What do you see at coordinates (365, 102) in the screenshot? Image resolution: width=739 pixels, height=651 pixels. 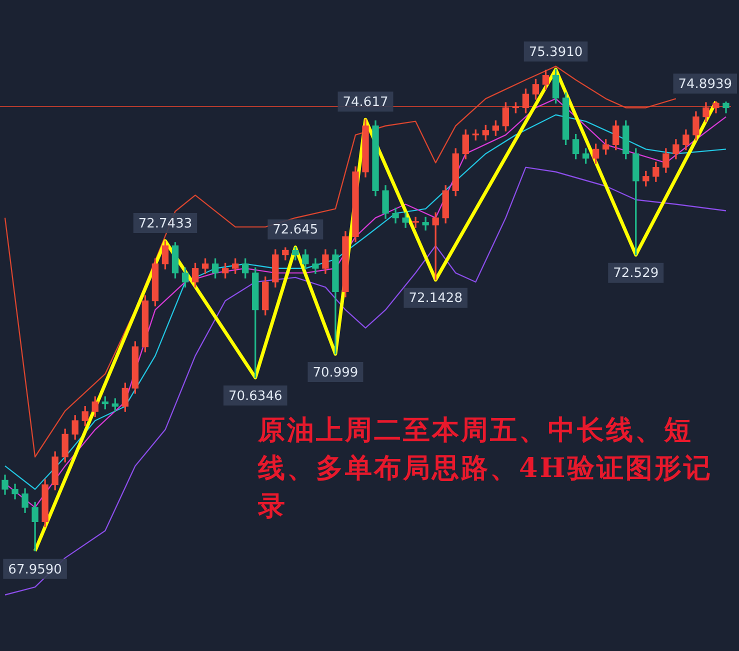 I see `annotation: 74.617` at bounding box center [365, 102].